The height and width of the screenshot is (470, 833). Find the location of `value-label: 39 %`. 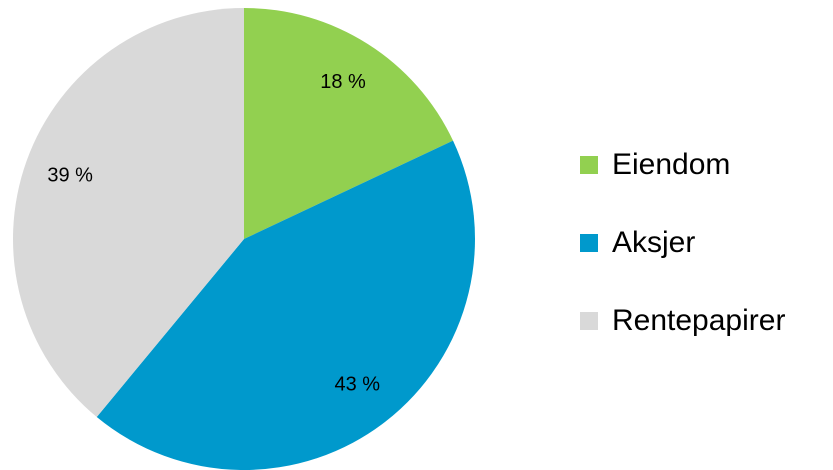

value-label: 39 % is located at coordinates (70, 176).